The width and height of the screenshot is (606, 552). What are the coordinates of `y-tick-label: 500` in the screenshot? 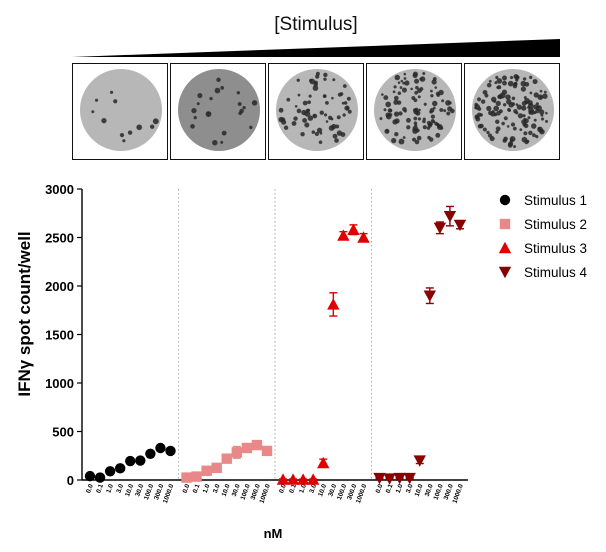 It's located at (63, 432).